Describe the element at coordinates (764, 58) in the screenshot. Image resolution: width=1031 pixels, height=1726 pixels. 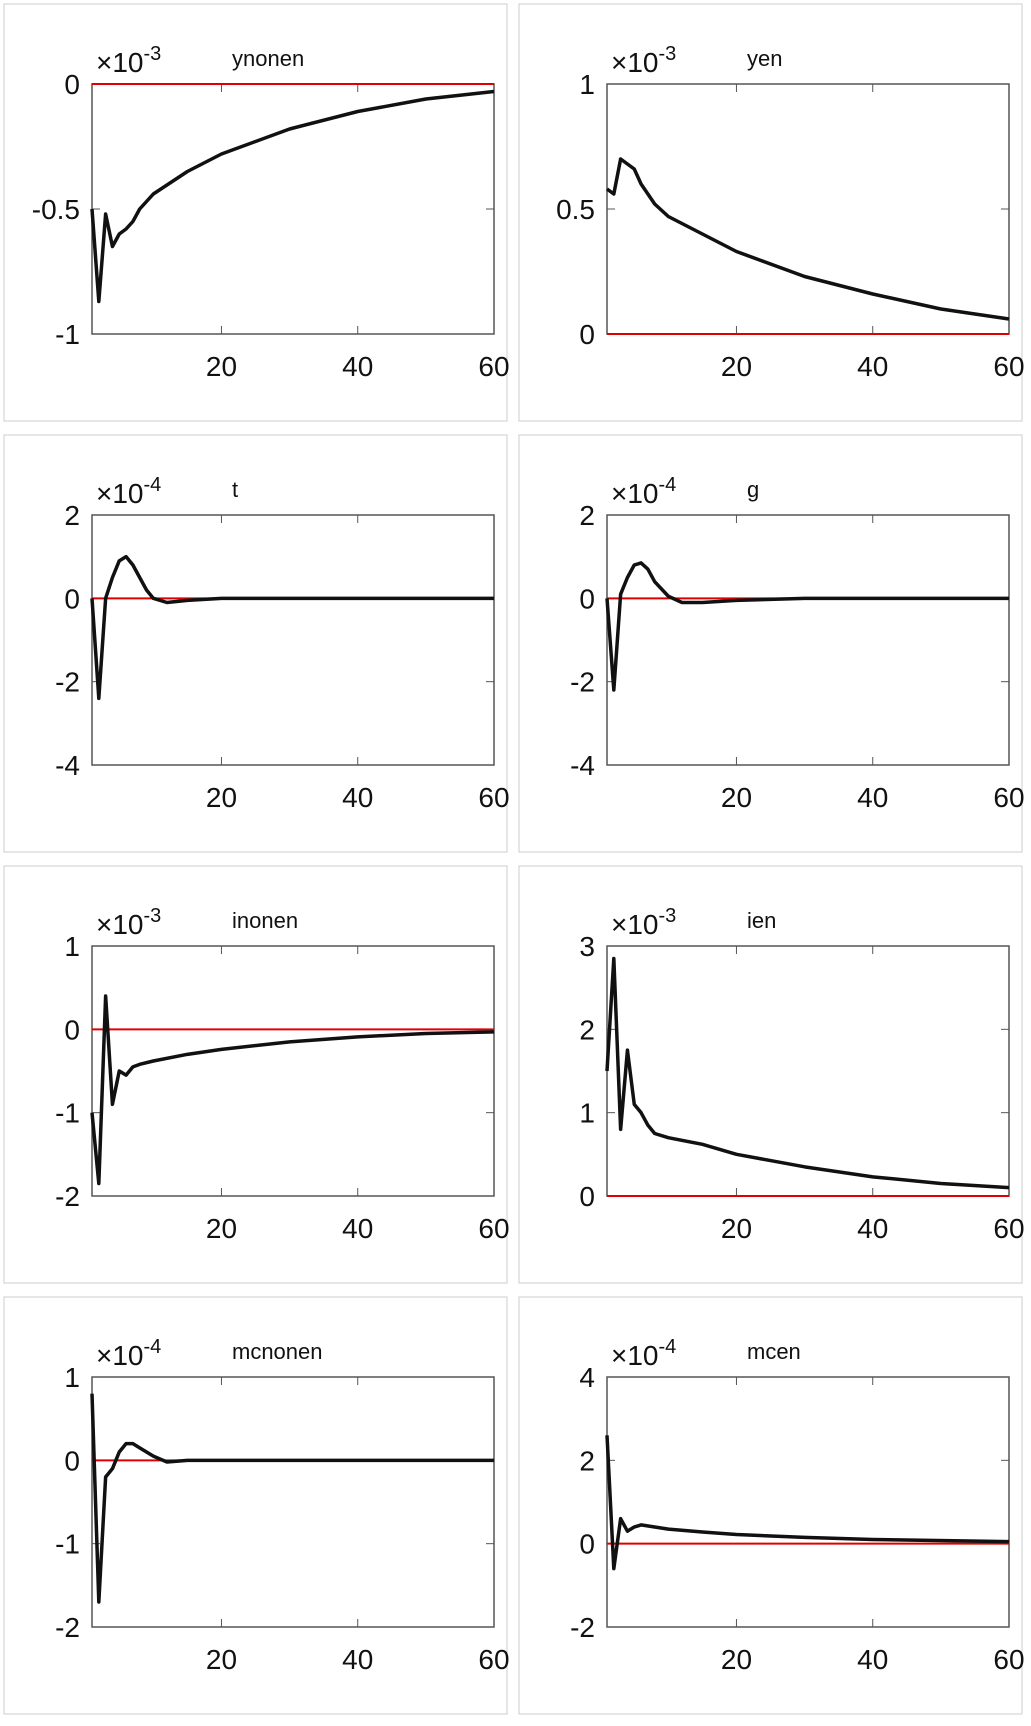
I see `chart-title: yen` at that location.